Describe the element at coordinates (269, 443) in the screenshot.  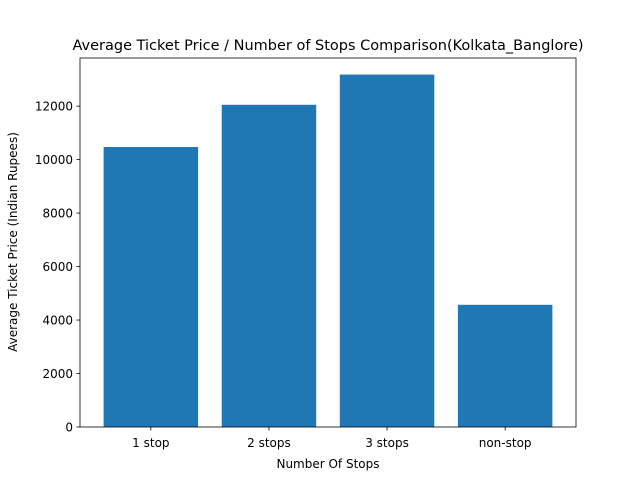
I see `x-tick-label: 2 stops` at that location.